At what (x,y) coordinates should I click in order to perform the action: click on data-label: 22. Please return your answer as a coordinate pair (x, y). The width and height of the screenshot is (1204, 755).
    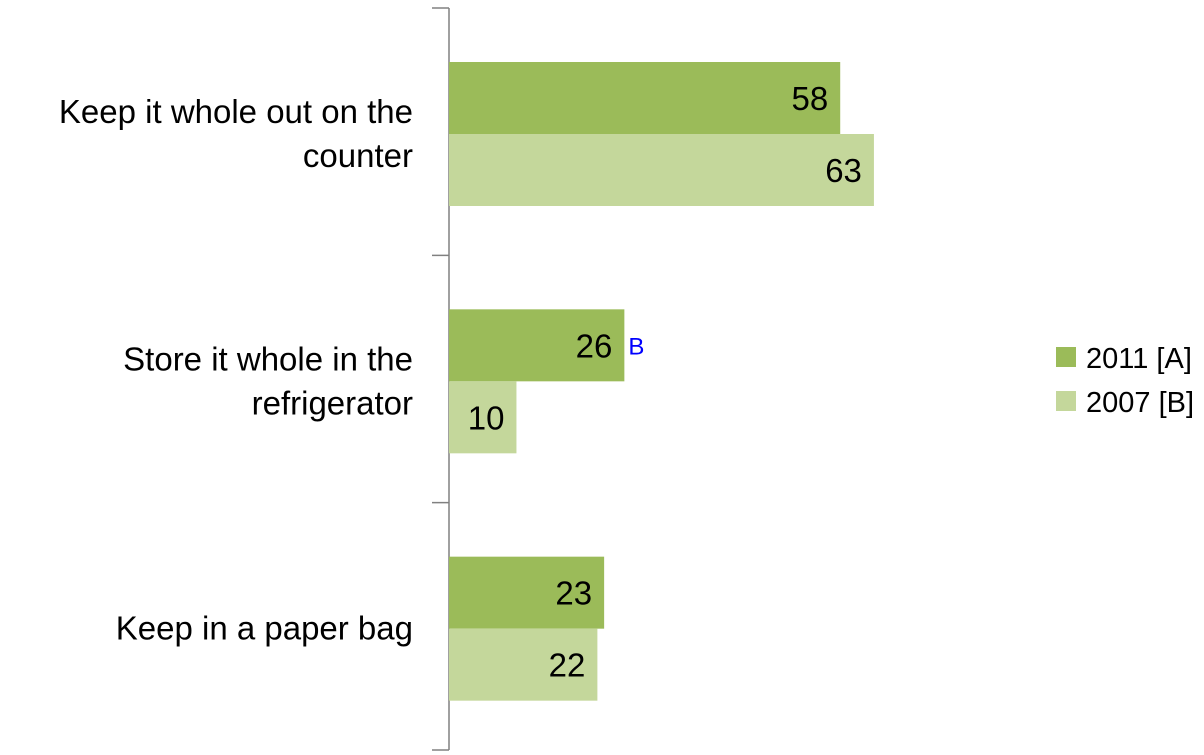
    Looking at the image, I should click on (567, 665).